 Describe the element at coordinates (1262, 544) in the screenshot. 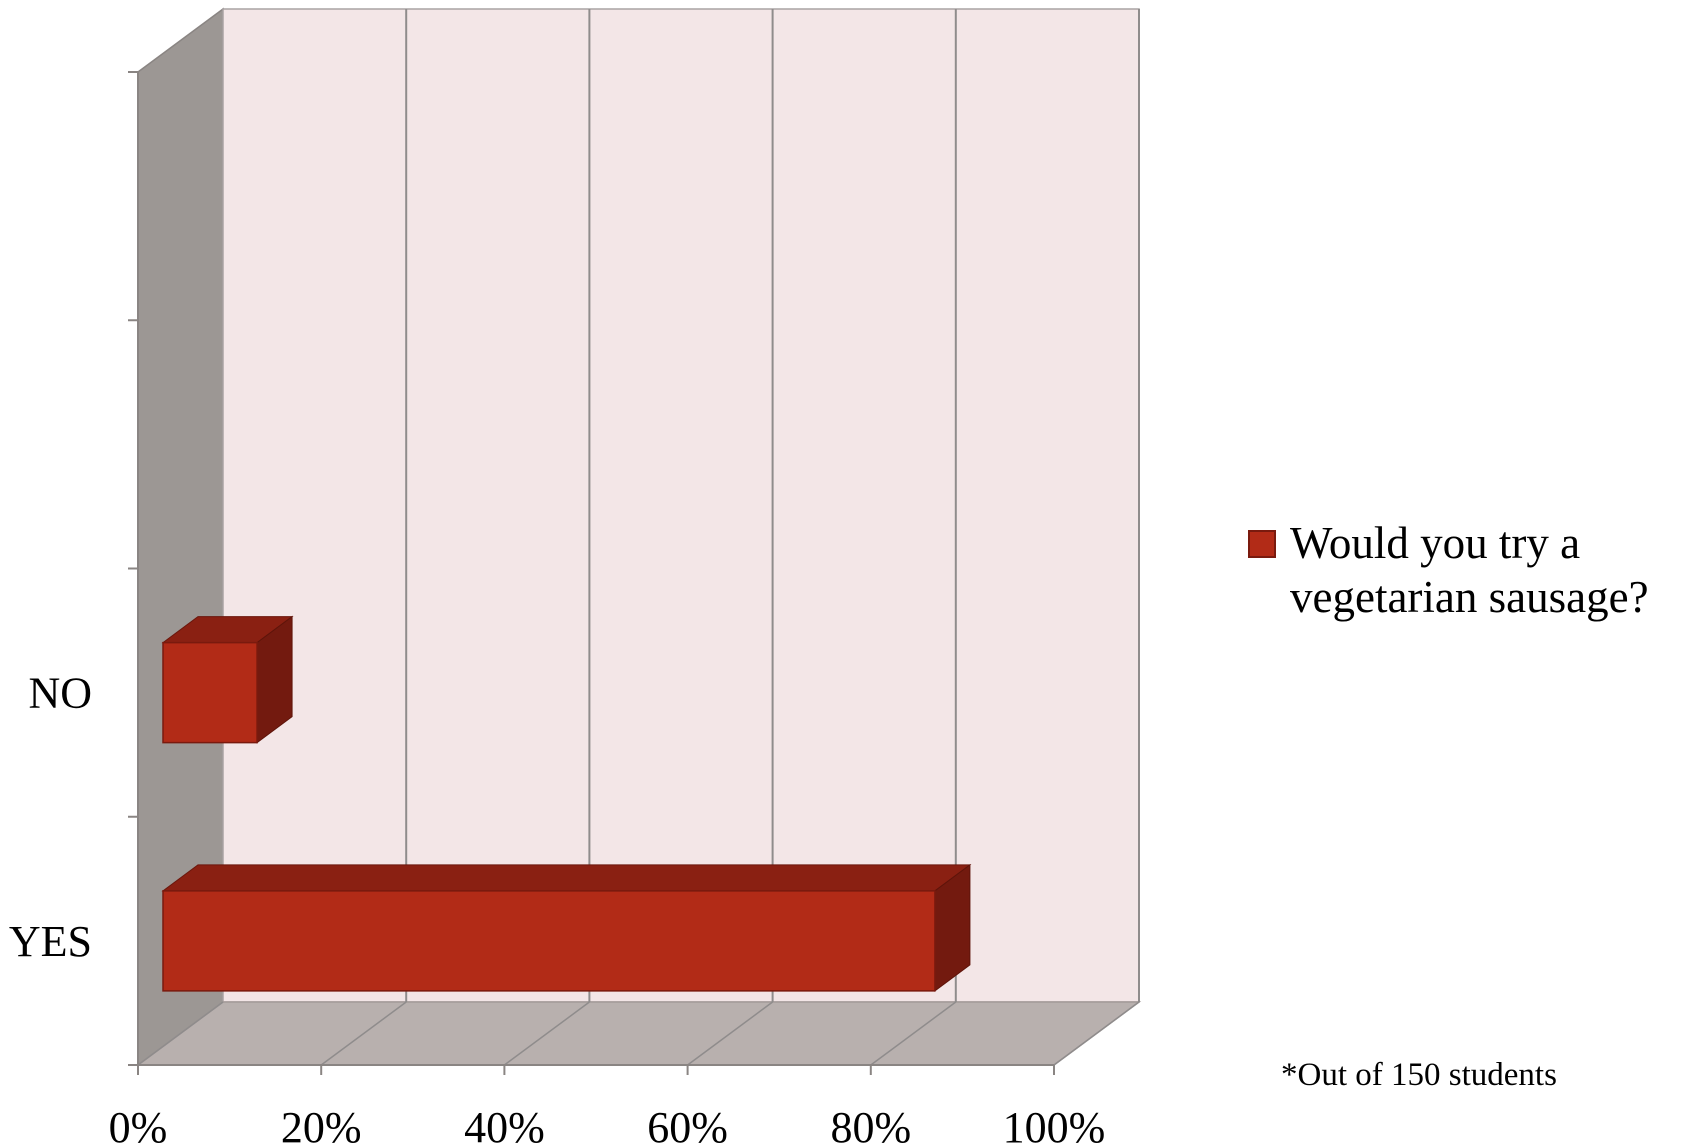

I see `legend-swatch` at that location.